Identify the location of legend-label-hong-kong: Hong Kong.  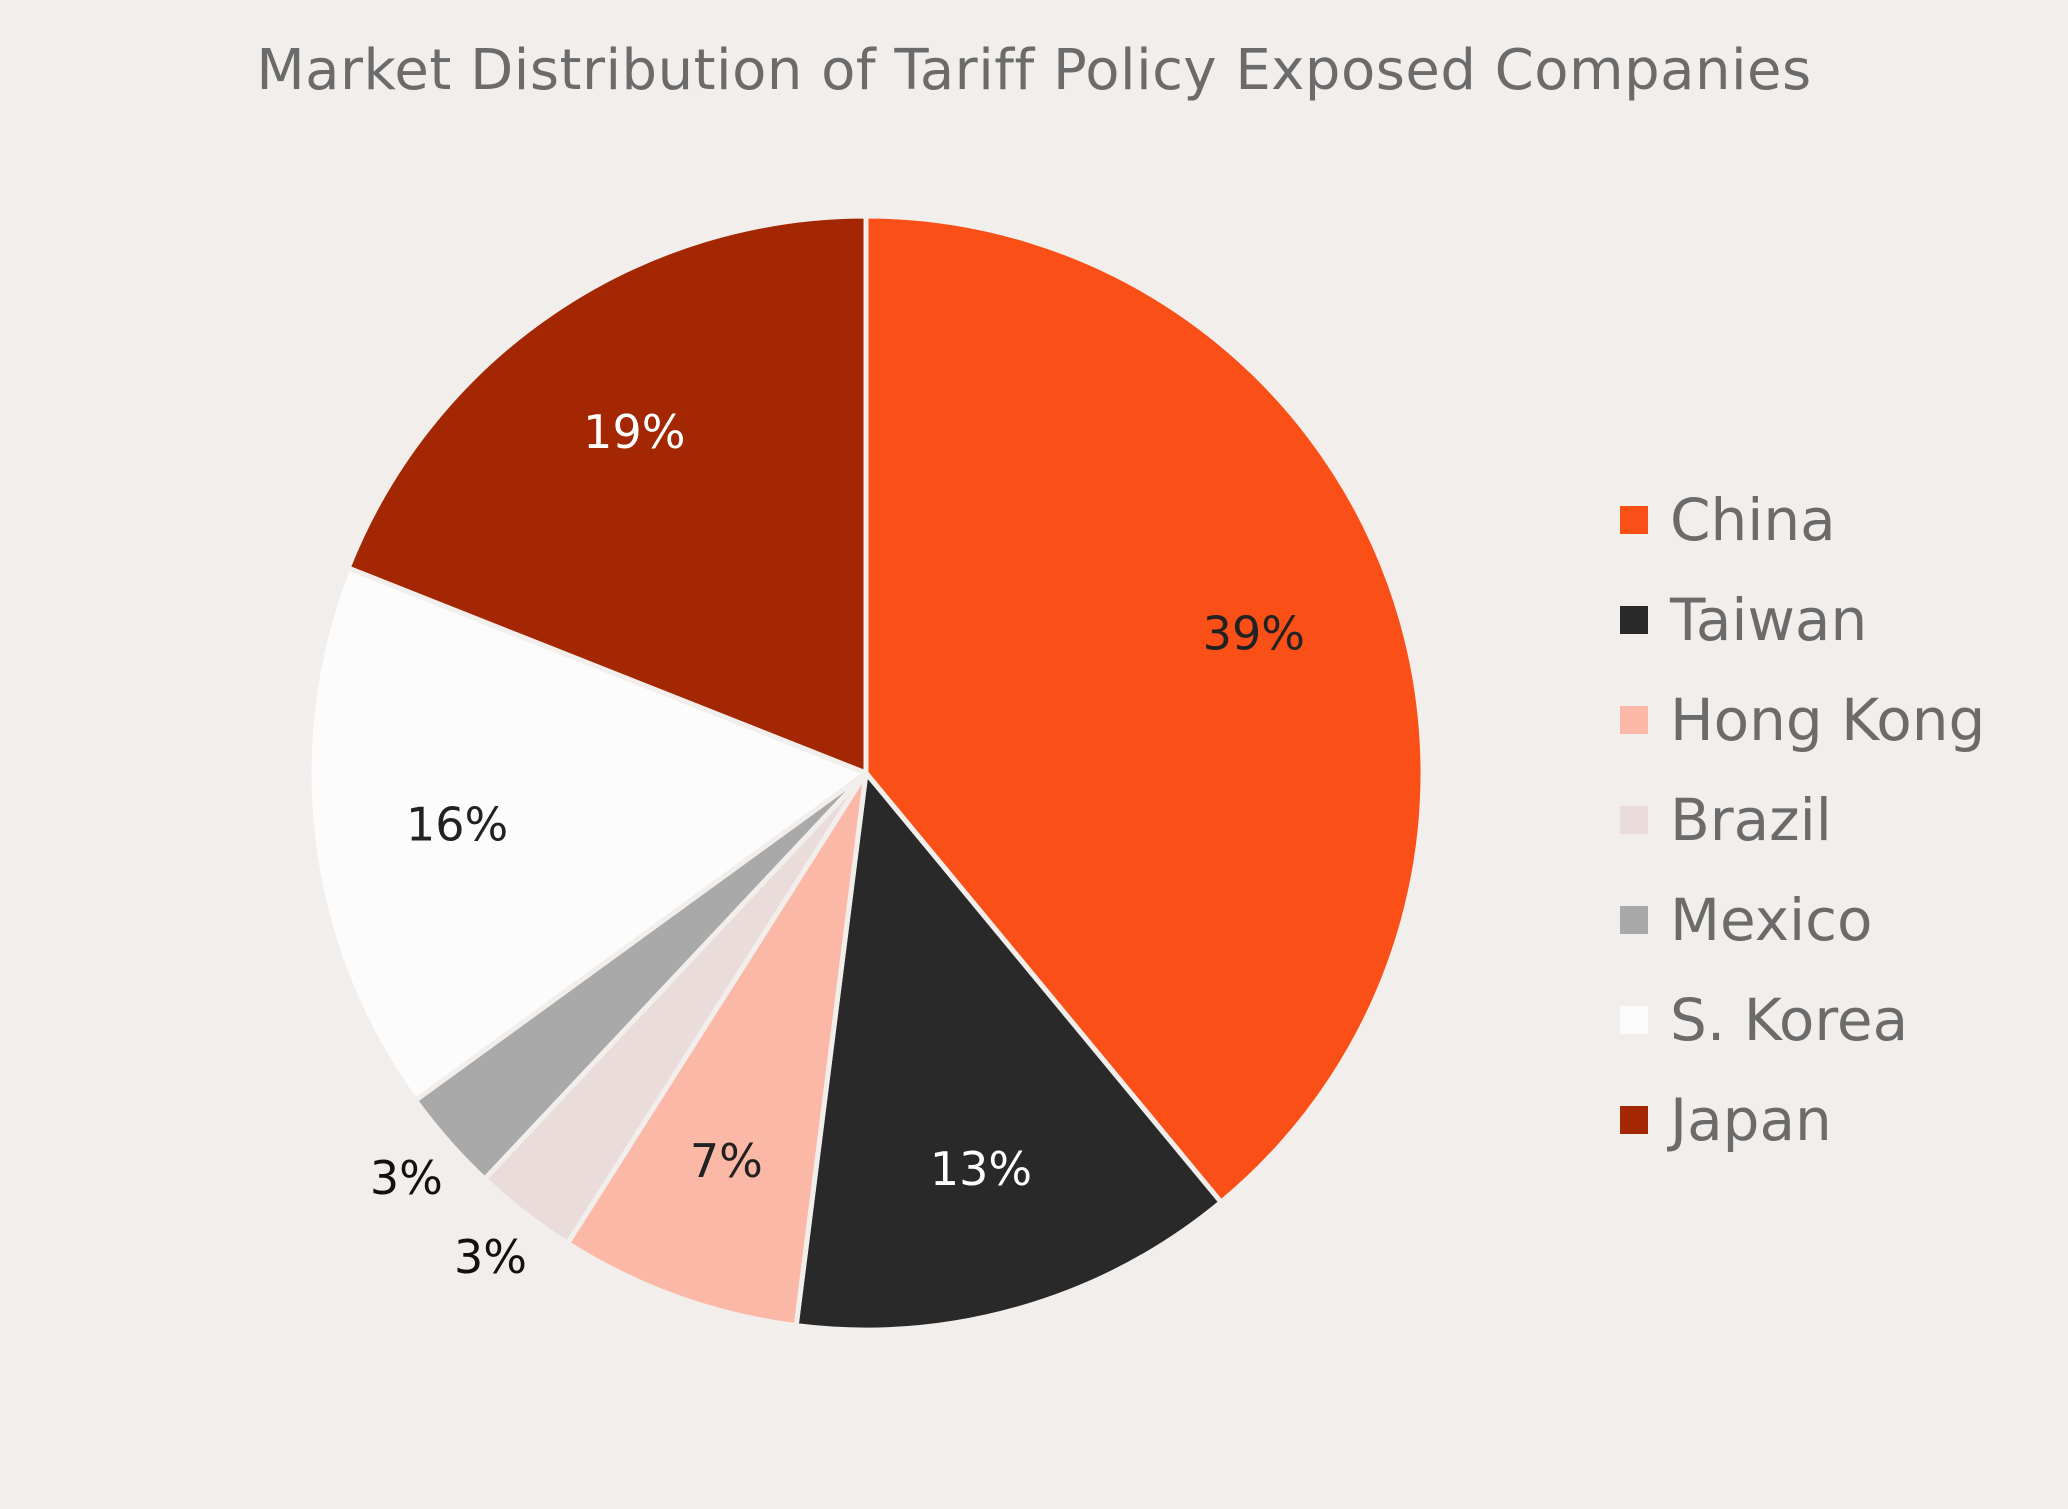
(1828, 720).